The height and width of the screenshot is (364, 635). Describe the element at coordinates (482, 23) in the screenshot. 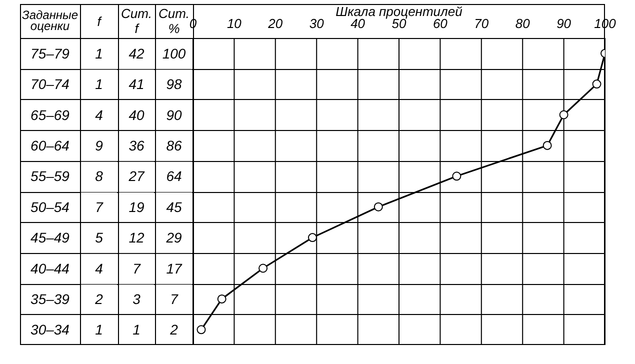

I see `x-tick-label: 70` at that location.